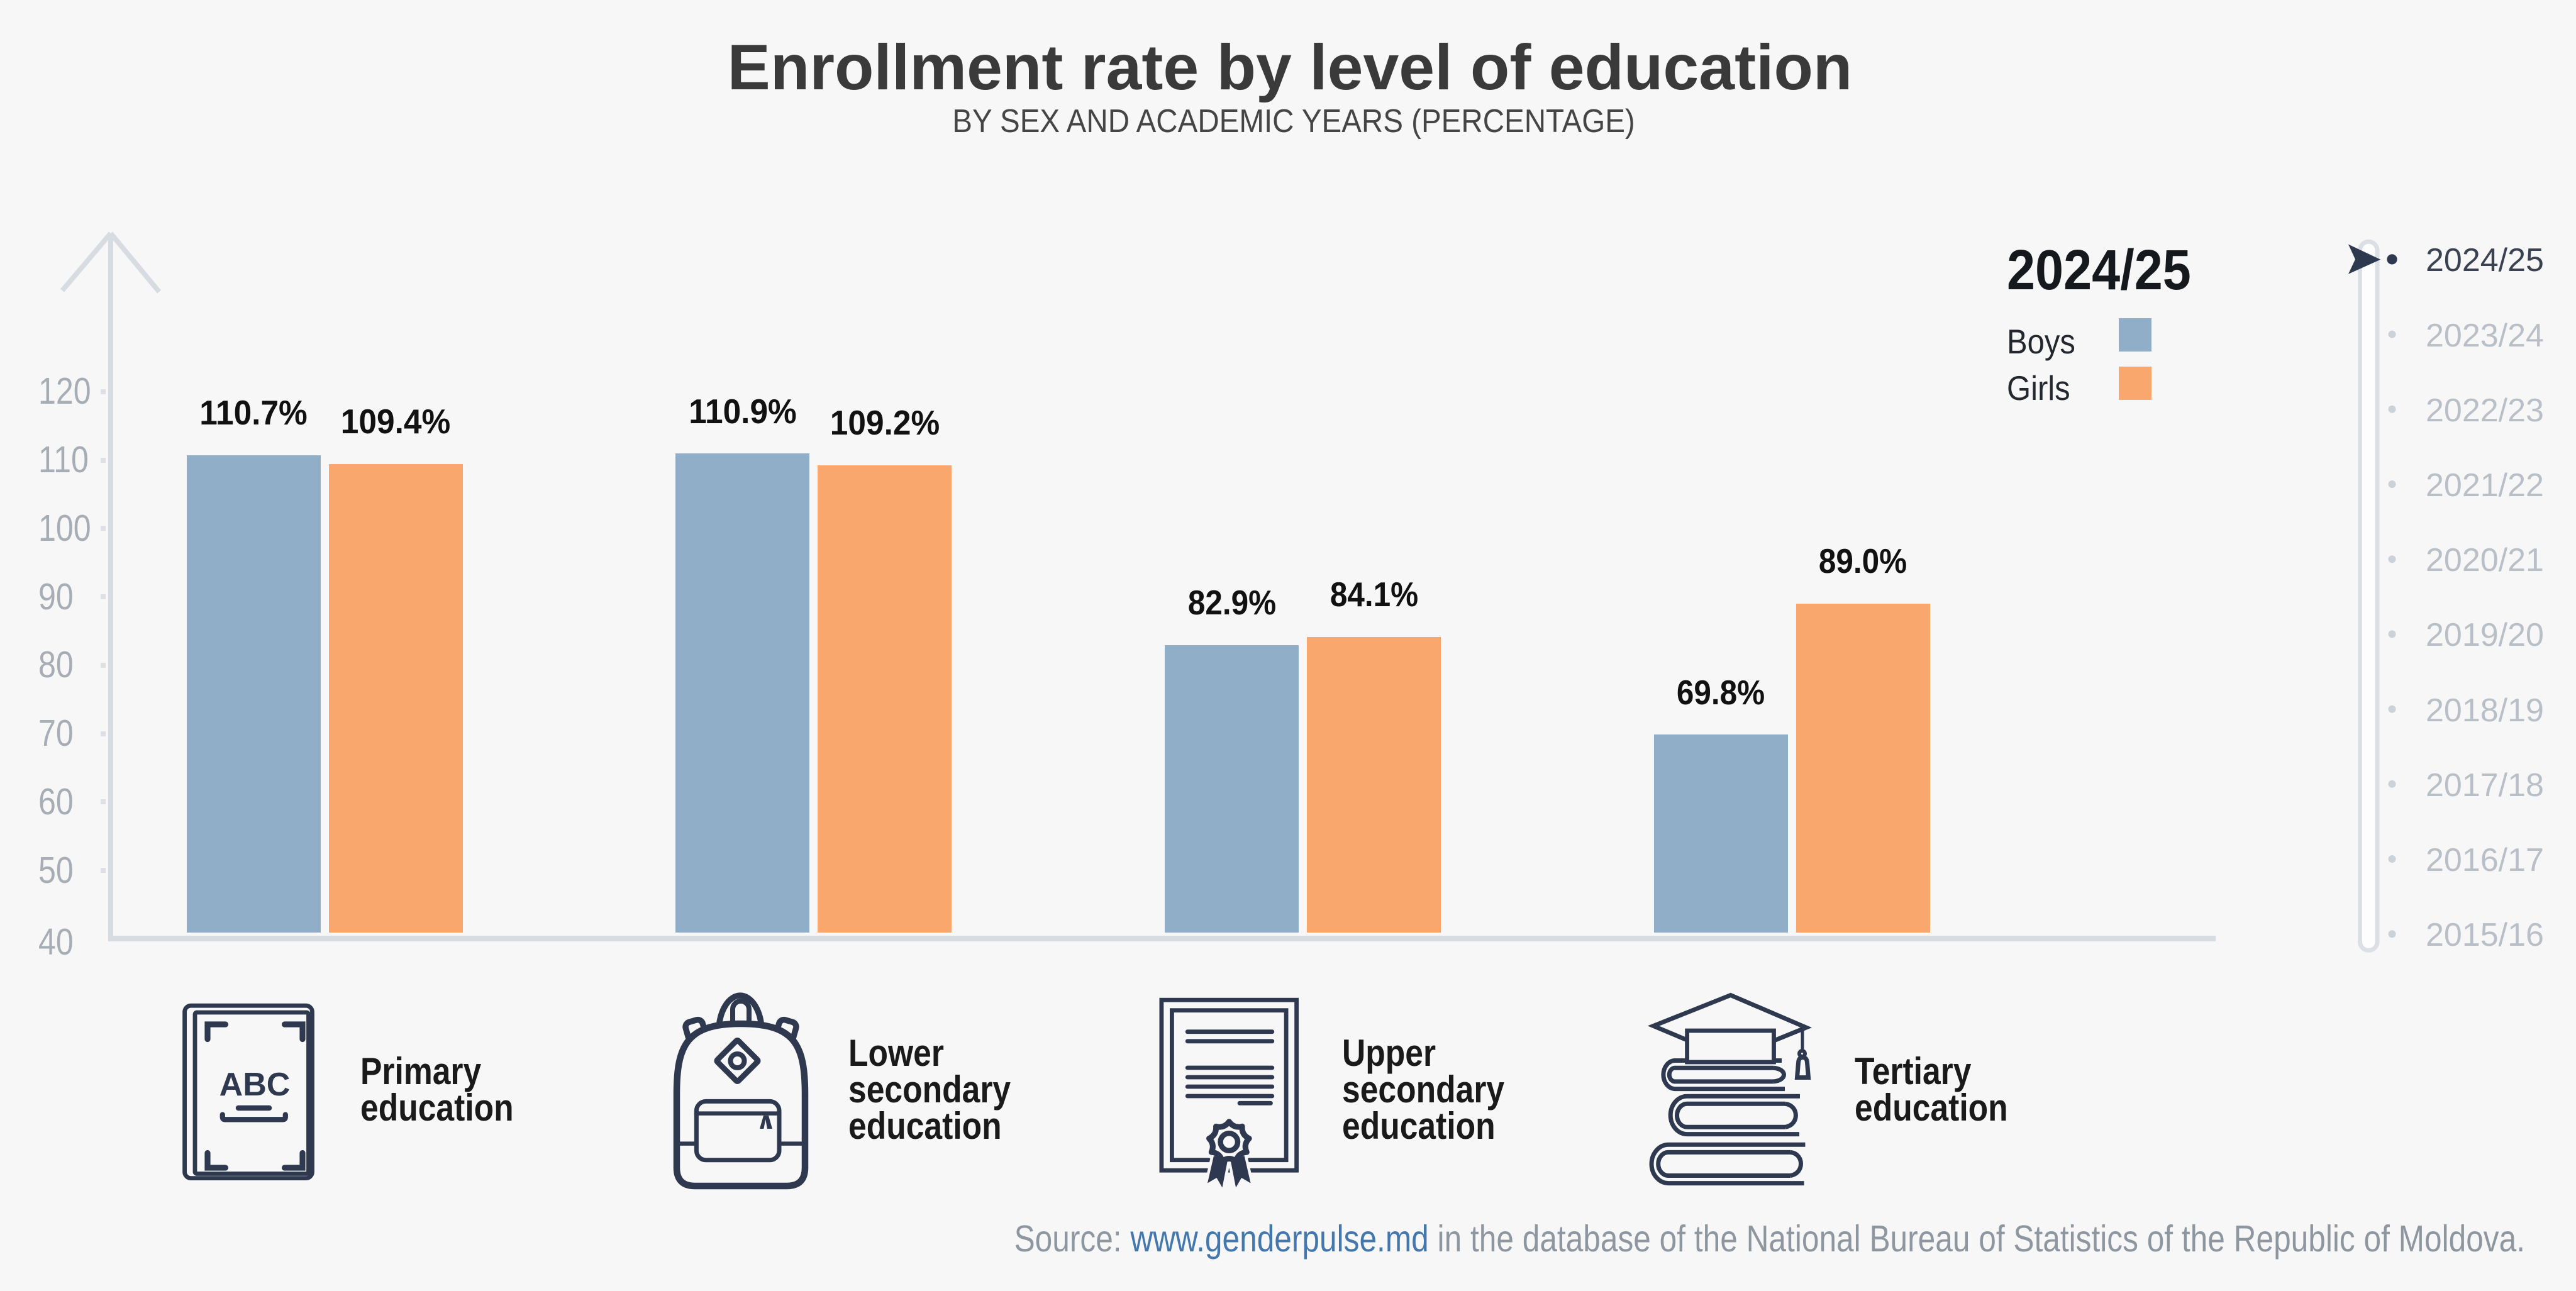 The image size is (2576, 1291). I want to click on svg-text: ABC, so click(255, 1085).